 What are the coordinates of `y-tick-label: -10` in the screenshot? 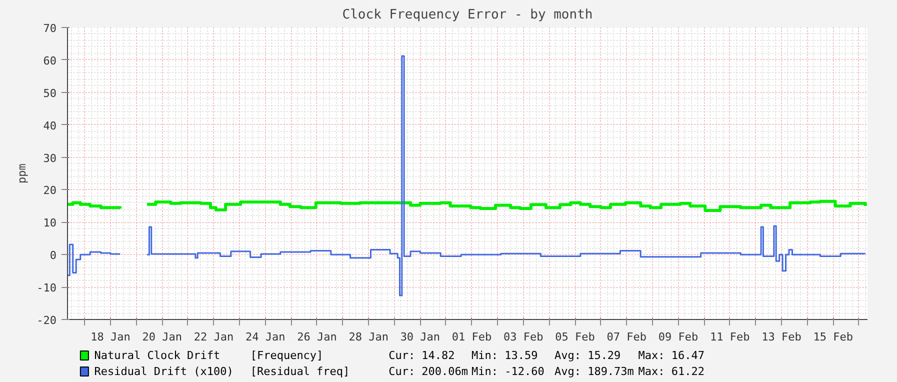 It's located at (46, 288).